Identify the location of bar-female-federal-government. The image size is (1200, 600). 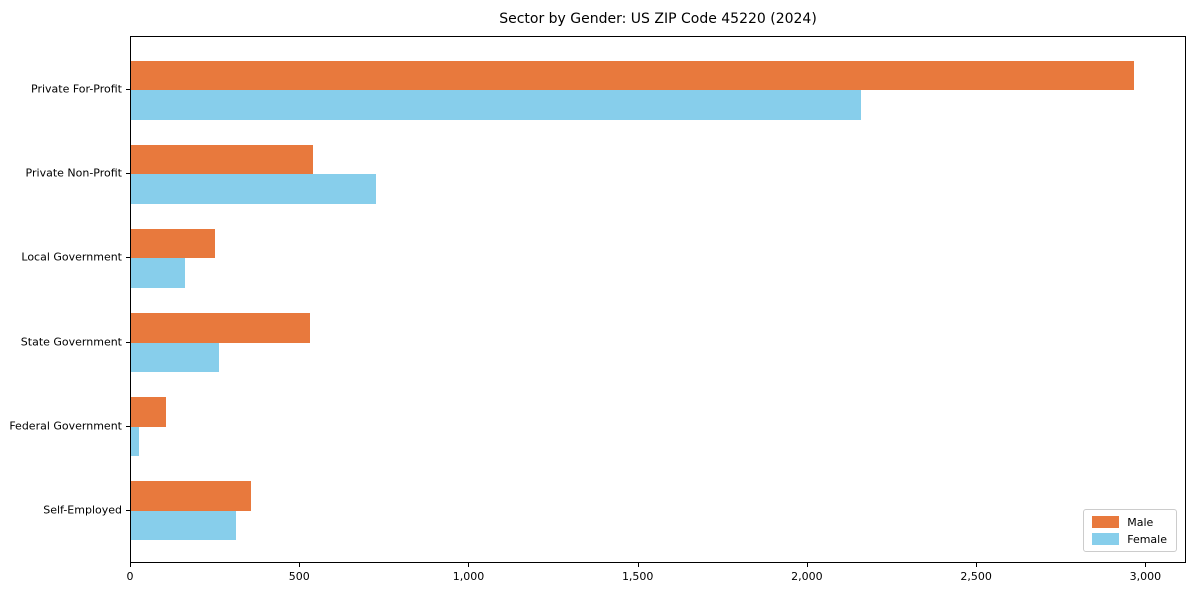
(135, 441).